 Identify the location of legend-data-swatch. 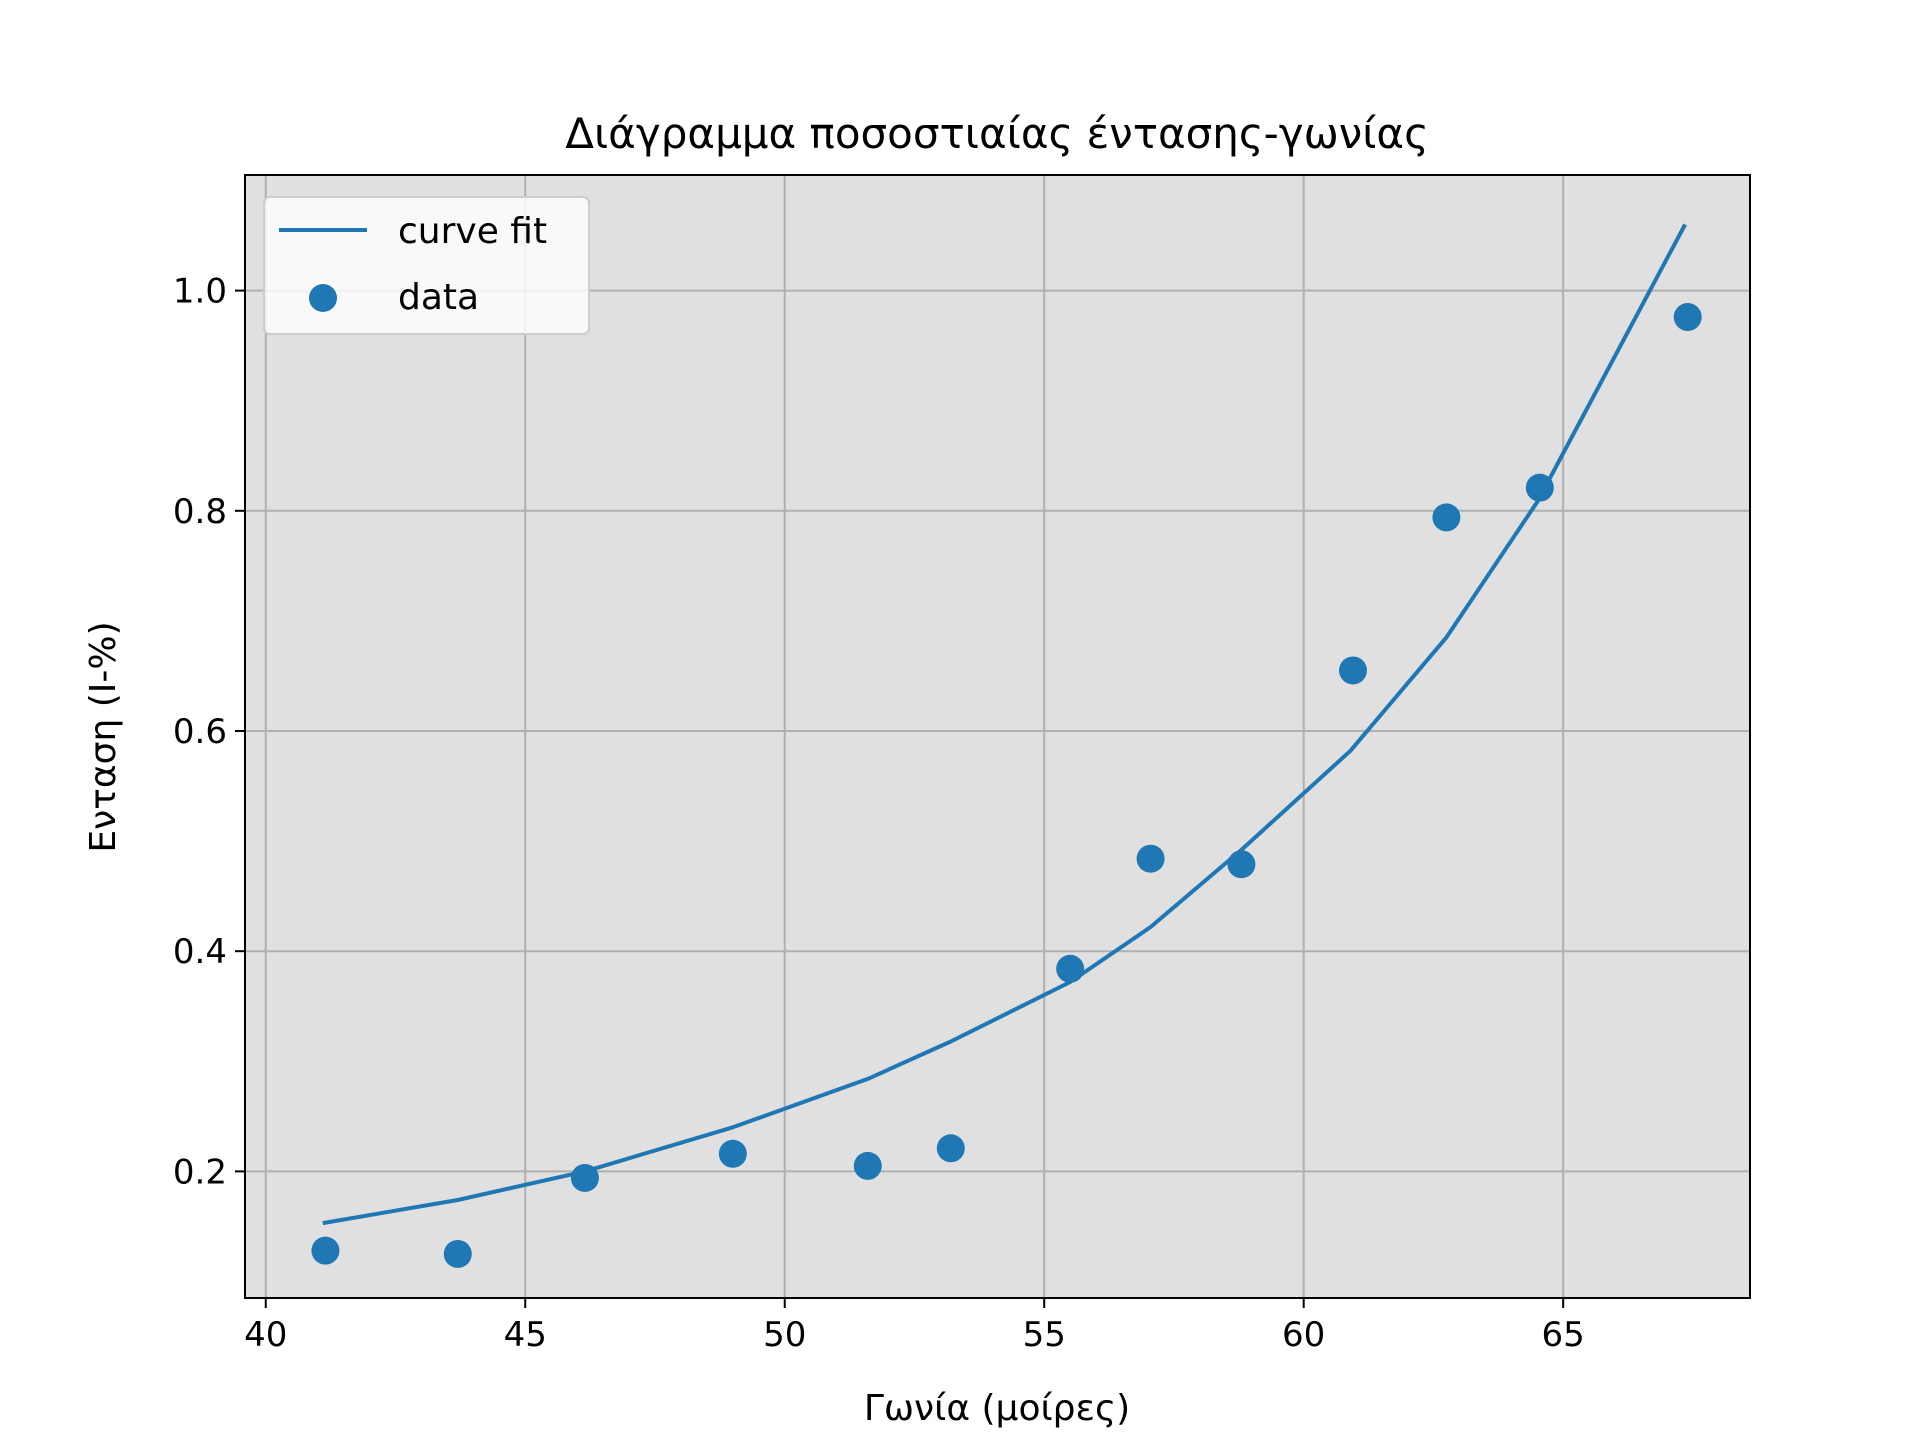
(323, 298).